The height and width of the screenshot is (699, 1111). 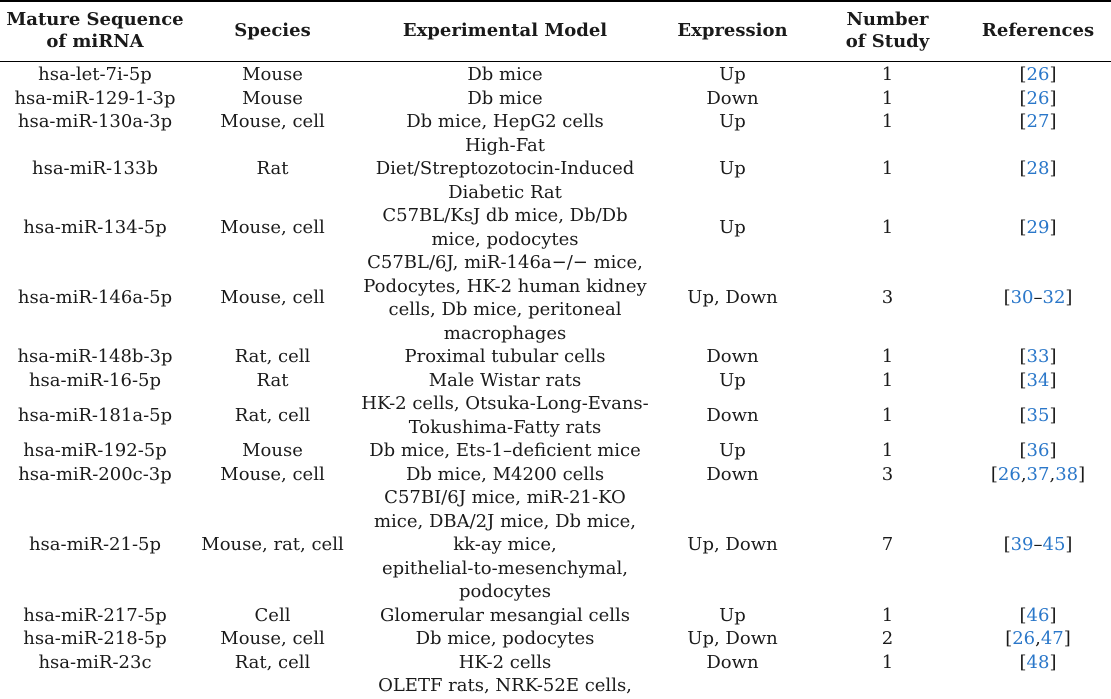 I want to click on header-number-line: of Study, so click(x=887, y=41).